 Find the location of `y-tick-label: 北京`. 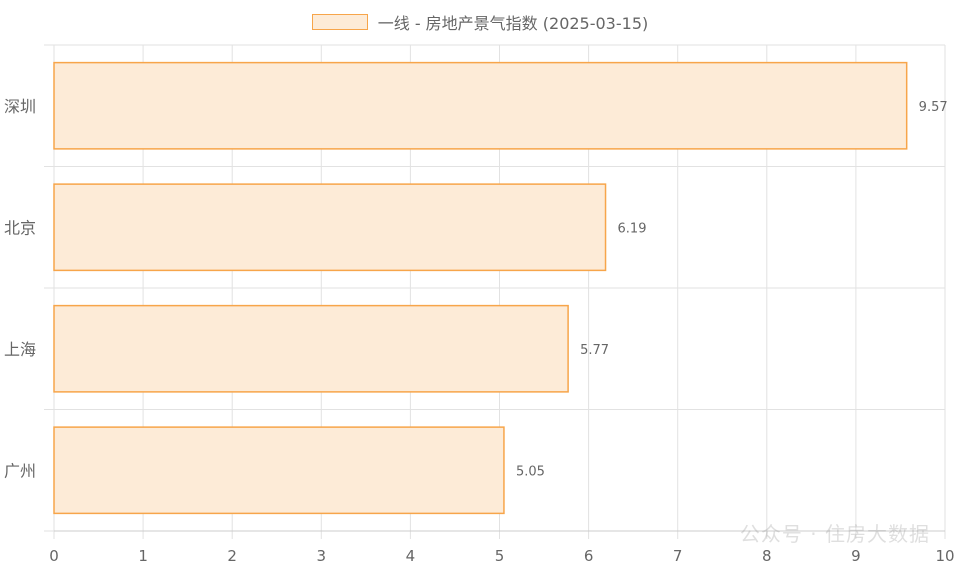

y-tick-label: 北京 is located at coordinates (20, 227).